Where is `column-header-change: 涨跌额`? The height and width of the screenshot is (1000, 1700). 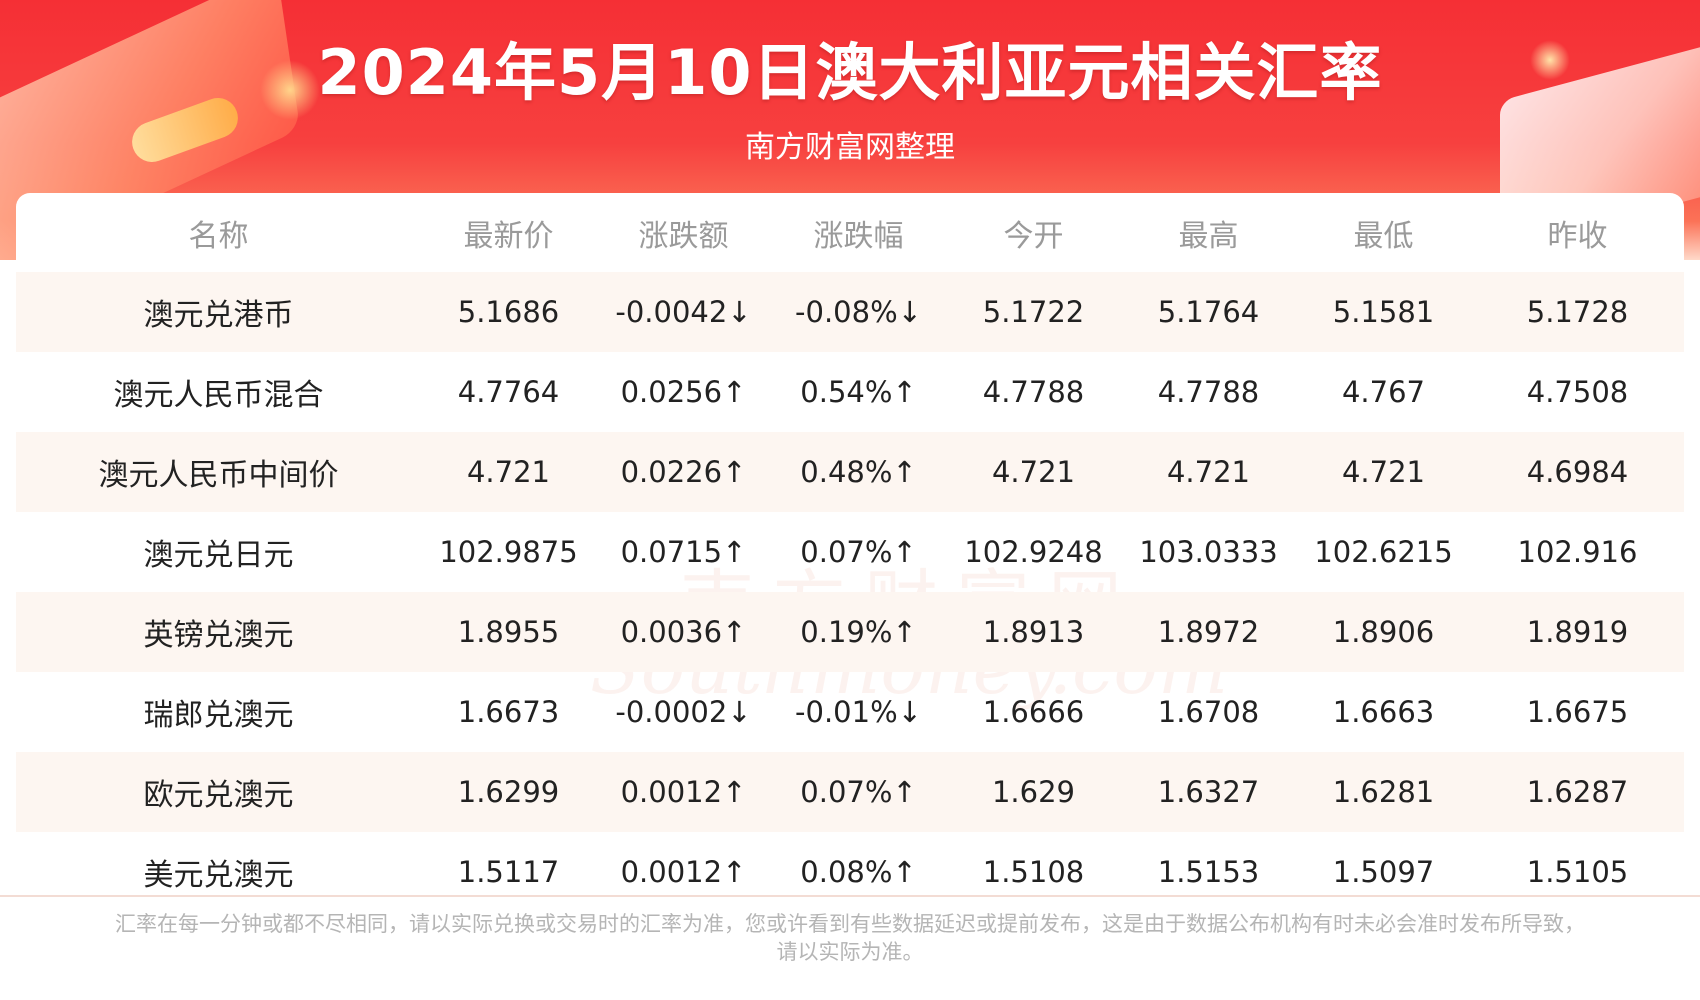 column-header-change: 涨跌额 is located at coordinates (683, 236).